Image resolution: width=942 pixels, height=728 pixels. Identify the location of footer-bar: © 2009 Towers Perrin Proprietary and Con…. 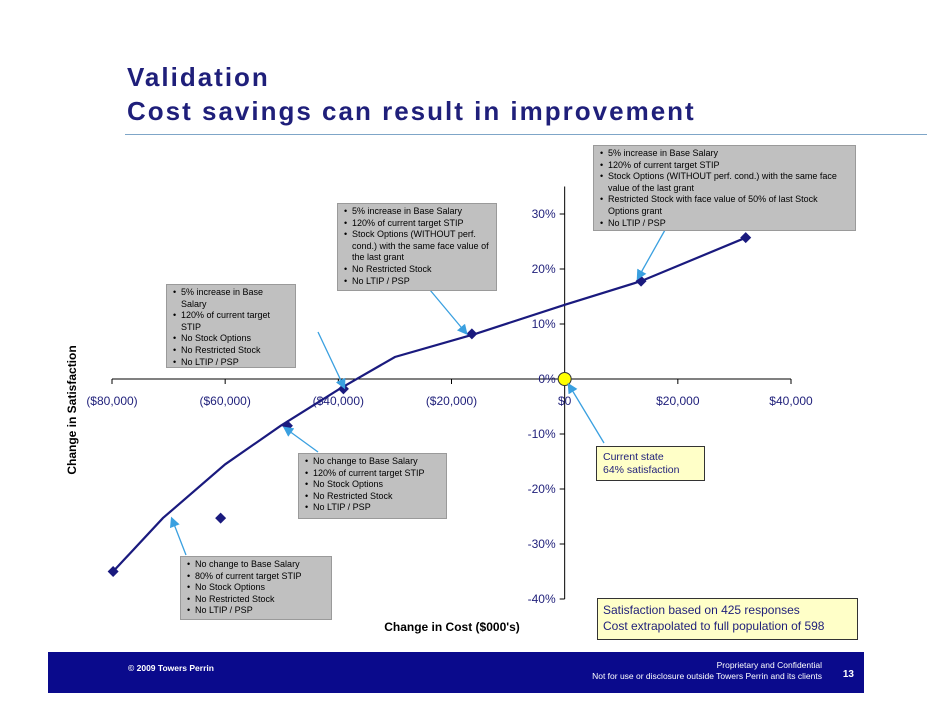
(456, 672).